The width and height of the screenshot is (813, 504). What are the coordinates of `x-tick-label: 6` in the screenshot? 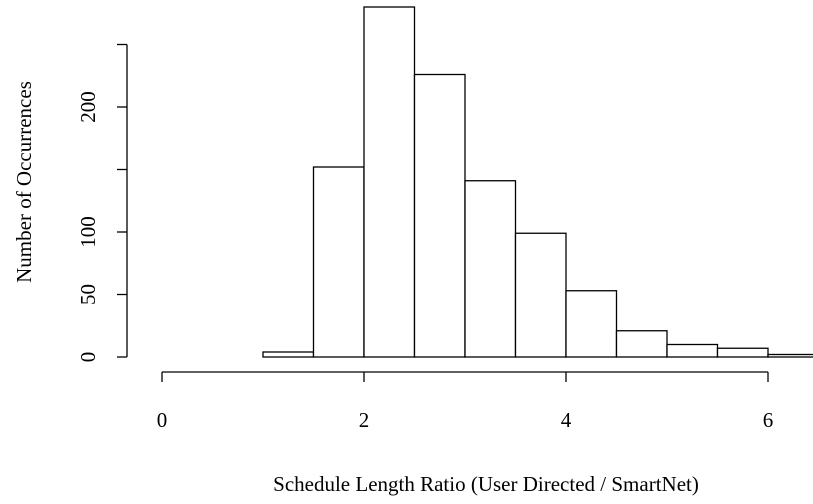 It's located at (768, 420).